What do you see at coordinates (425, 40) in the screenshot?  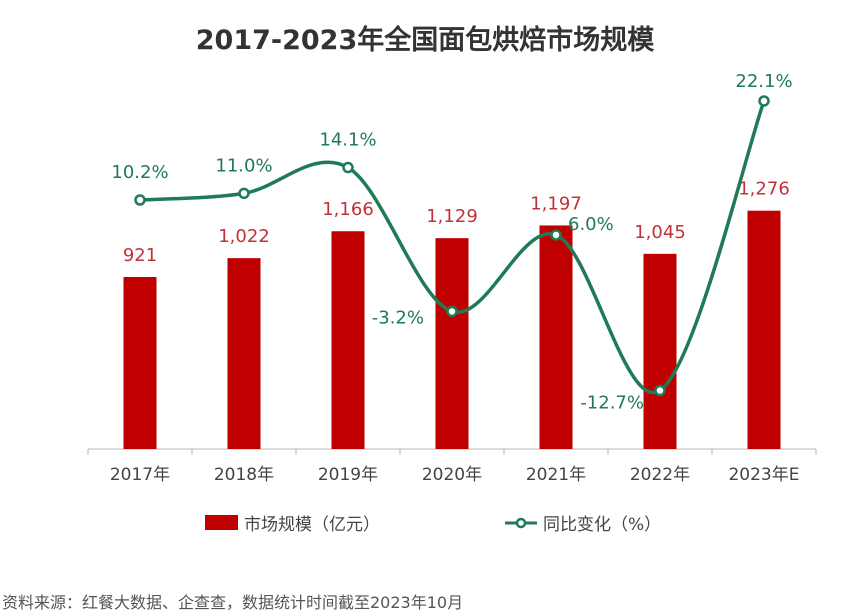 I see `chart-title: 2017-2023年全国面包烘焙市场规模` at bounding box center [425, 40].